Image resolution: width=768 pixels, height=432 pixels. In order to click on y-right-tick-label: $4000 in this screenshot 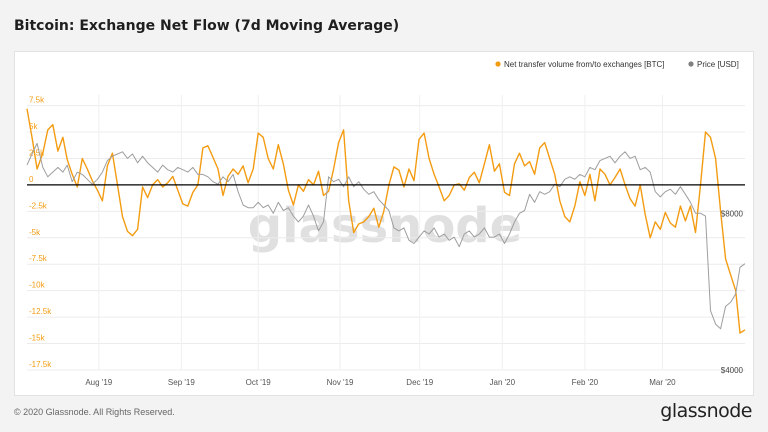, I will do `click(732, 370)`.